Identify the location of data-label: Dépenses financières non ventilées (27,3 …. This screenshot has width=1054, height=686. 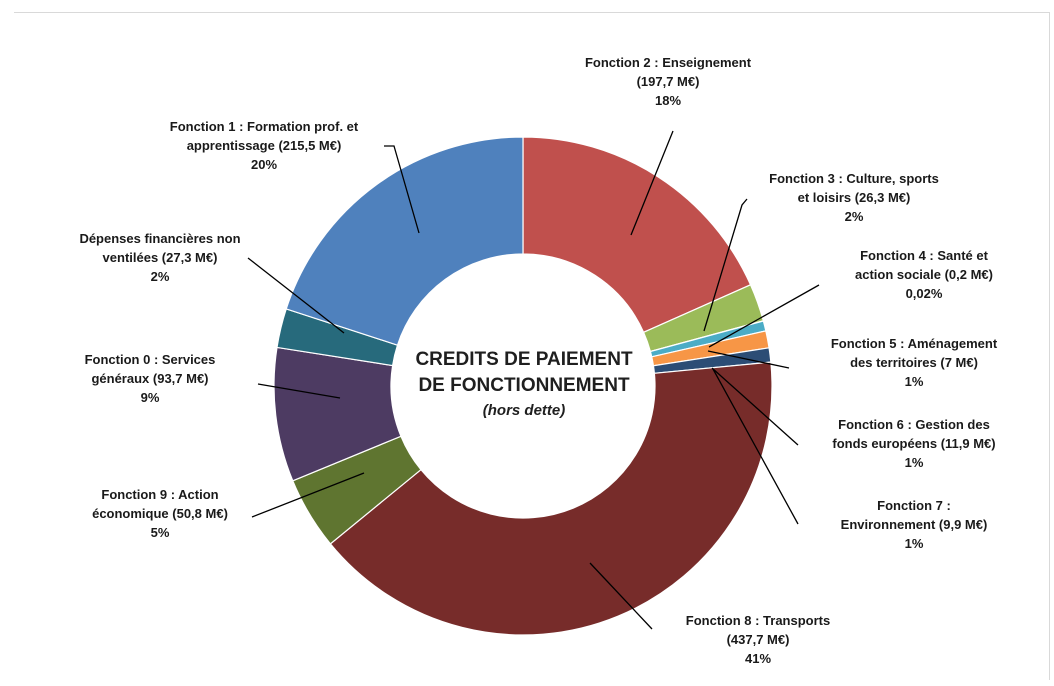
(159, 257).